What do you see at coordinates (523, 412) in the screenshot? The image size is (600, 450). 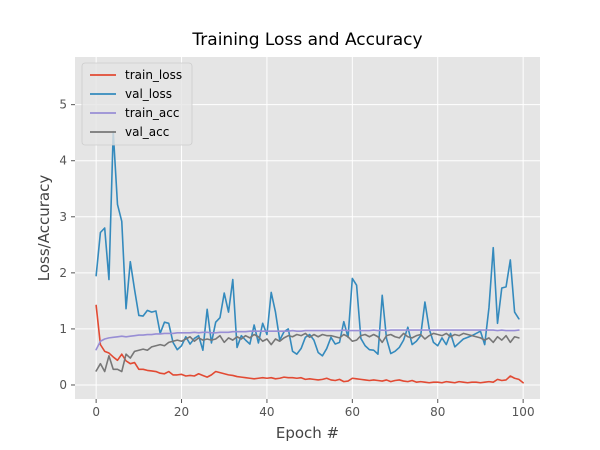 I see `x-tick-label: 100` at bounding box center [523, 412].